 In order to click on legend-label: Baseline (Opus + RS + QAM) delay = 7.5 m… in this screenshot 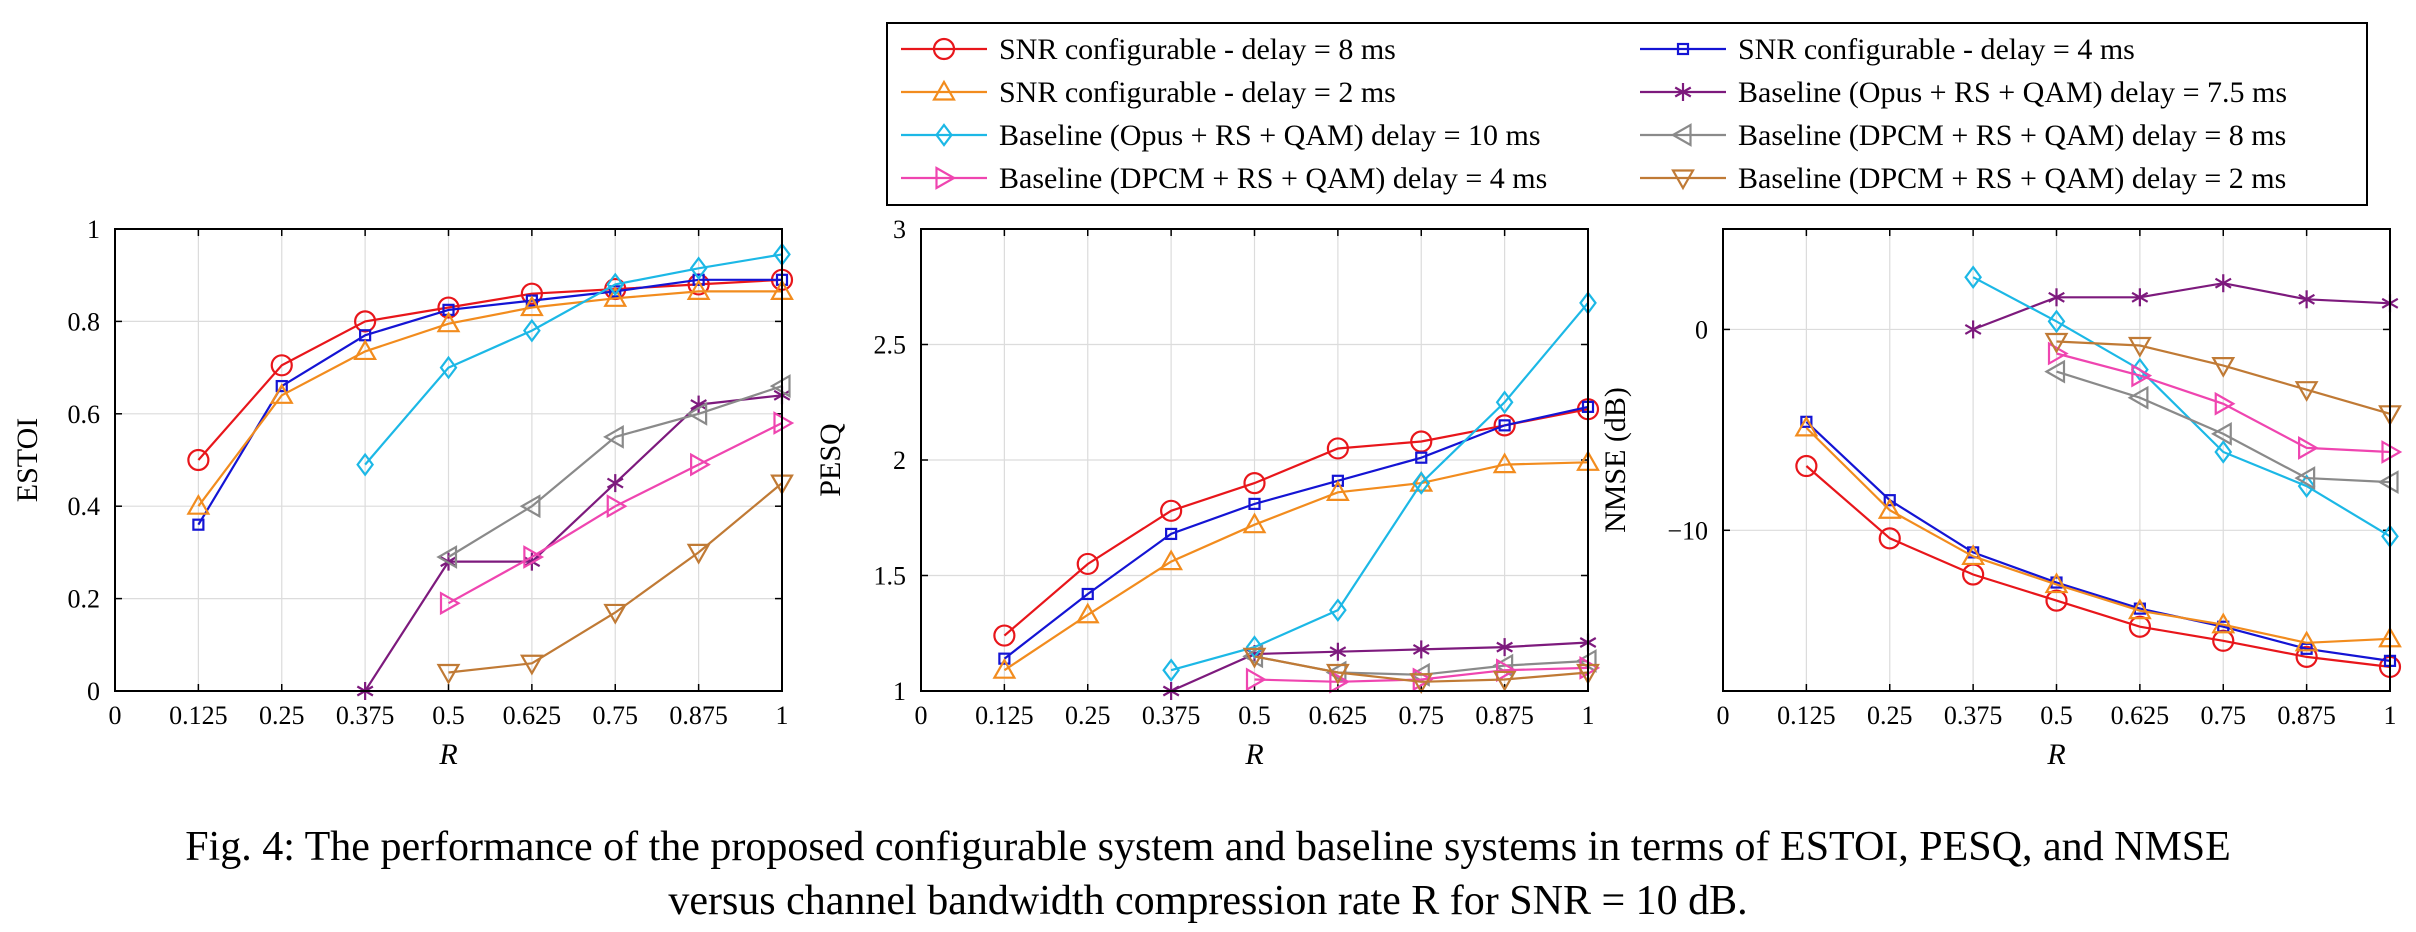, I will do `click(2012, 92)`.